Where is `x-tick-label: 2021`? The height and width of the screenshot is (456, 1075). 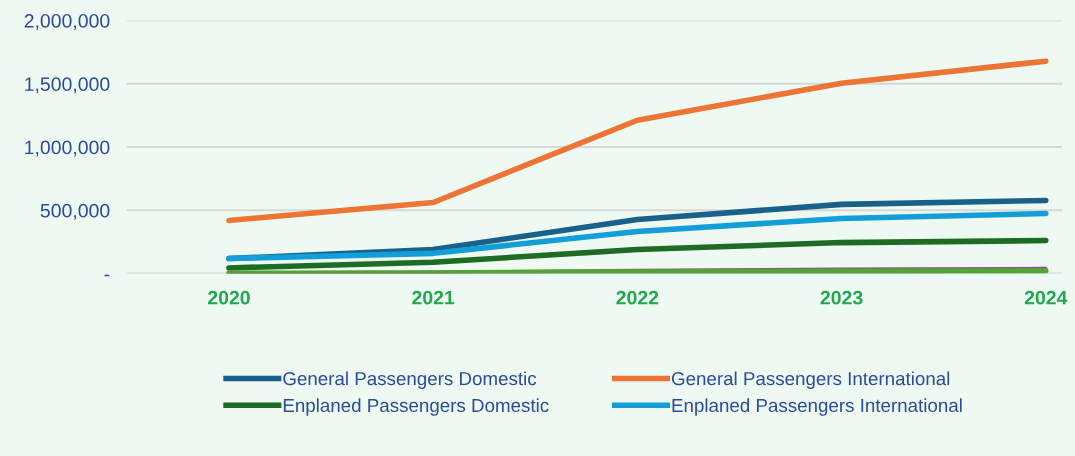
x-tick-label: 2021 is located at coordinates (433, 297).